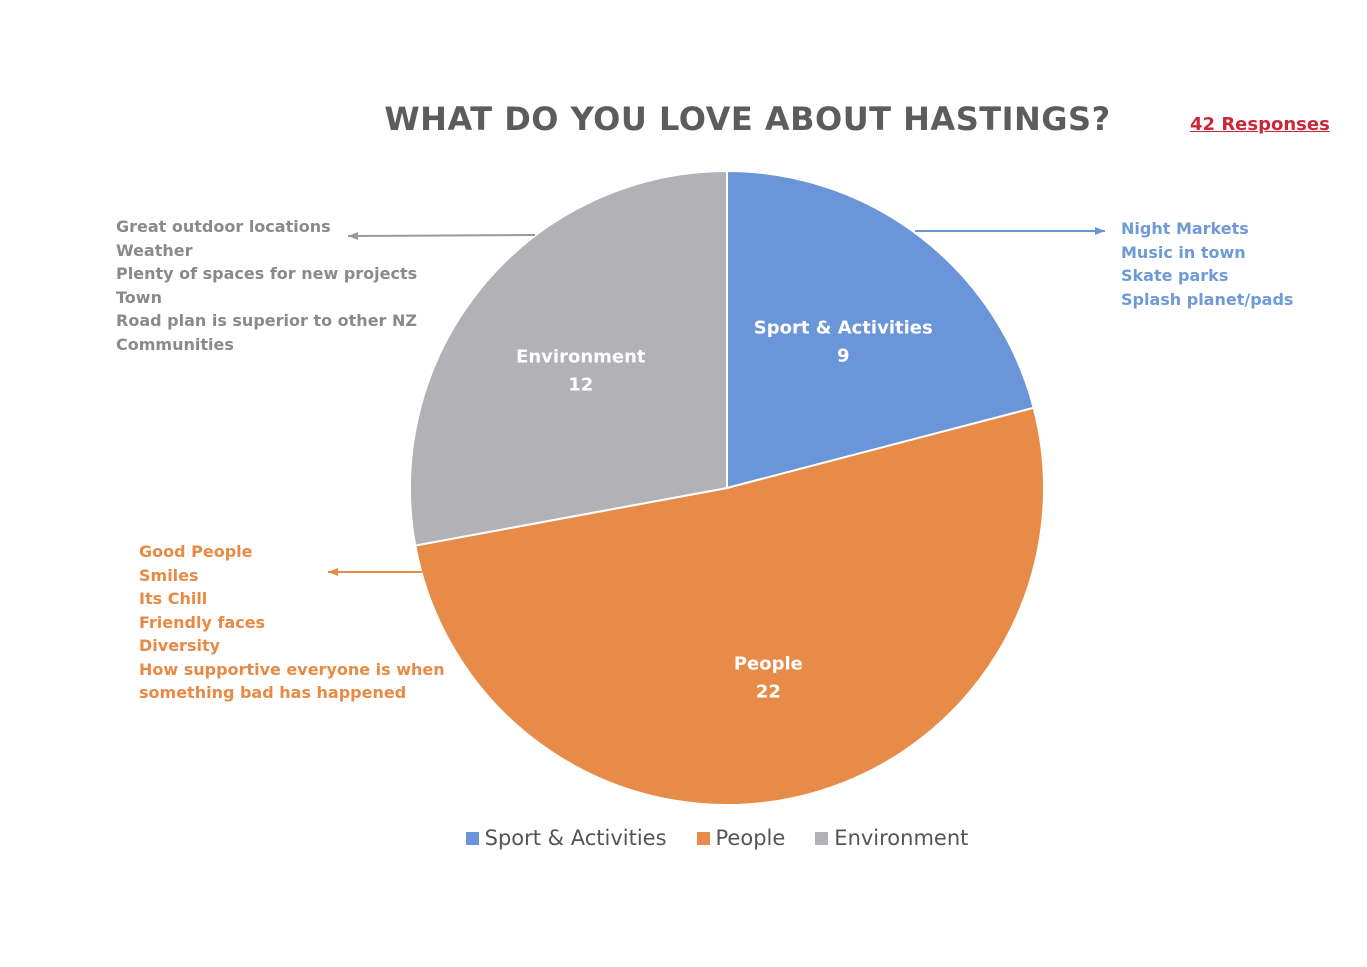  What do you see at coordinates (768, 664) in the screenshot?
I see `slice-label-people: People` at bounding box center [768, 664].